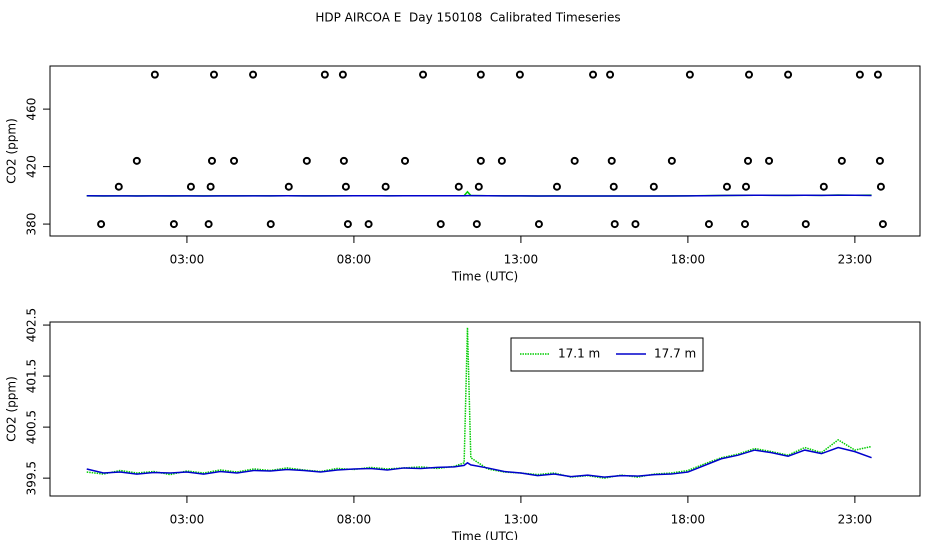  Describe the element at coordinates (32, 325) in the screenshot. I see `y-tick-label: 402.5` at that location.